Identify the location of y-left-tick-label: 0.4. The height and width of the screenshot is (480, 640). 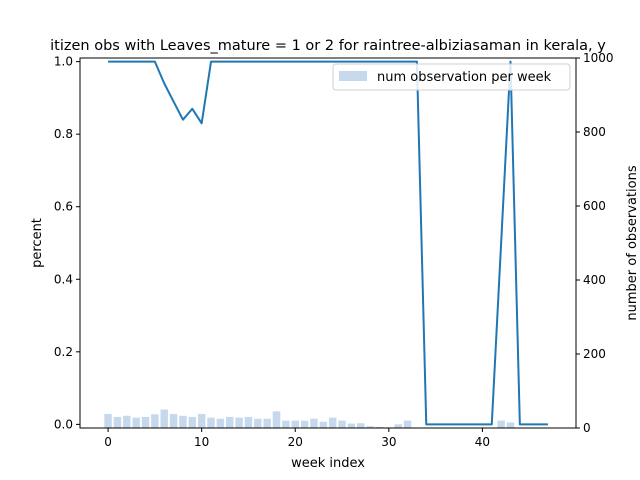
(63, 279).